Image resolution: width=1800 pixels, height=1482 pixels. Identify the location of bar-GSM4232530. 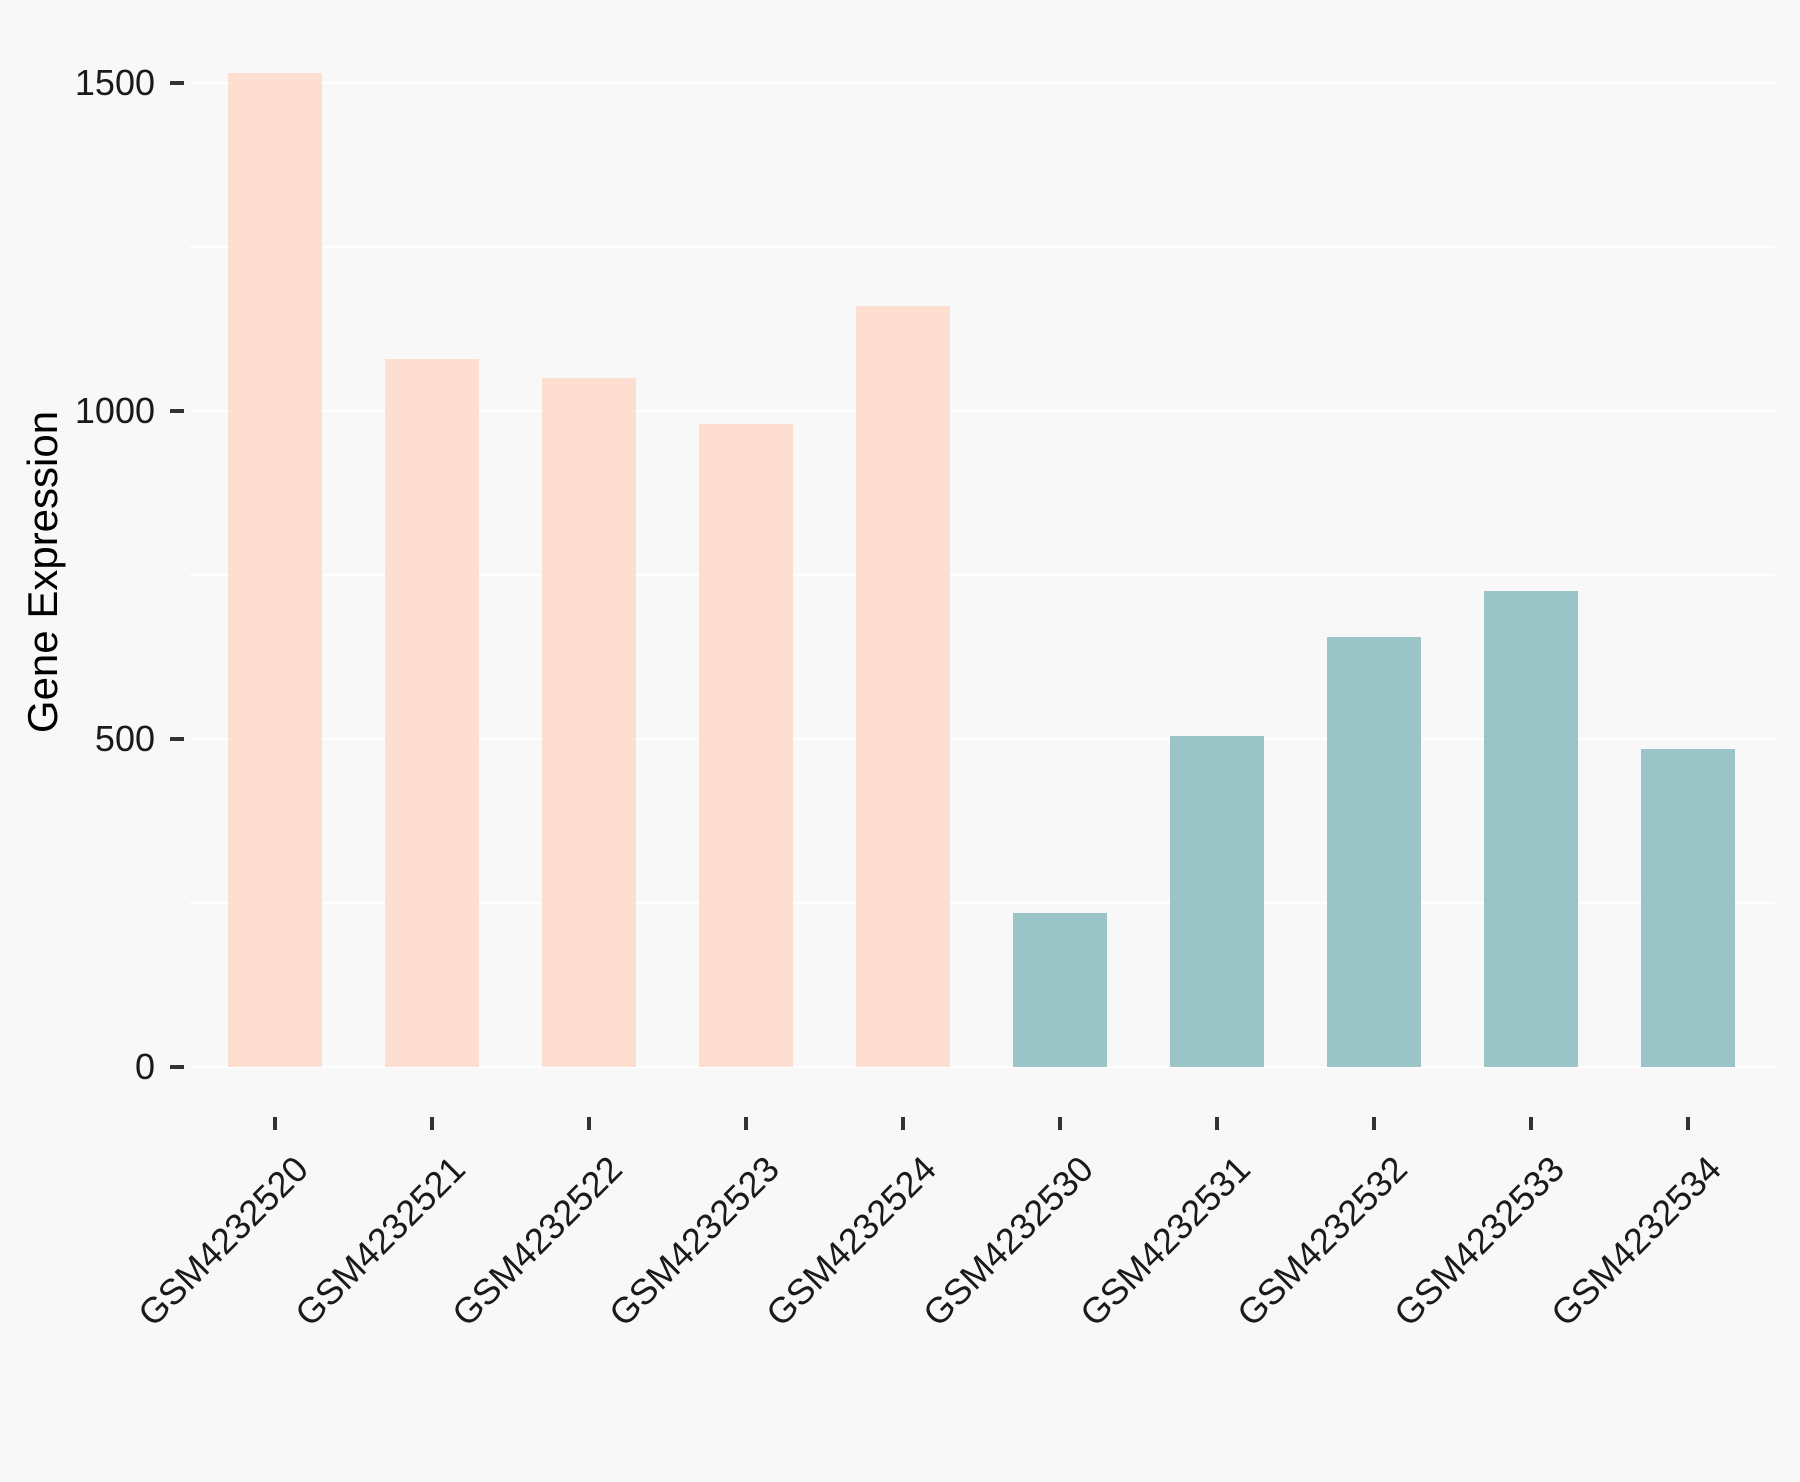
(1060, 989).